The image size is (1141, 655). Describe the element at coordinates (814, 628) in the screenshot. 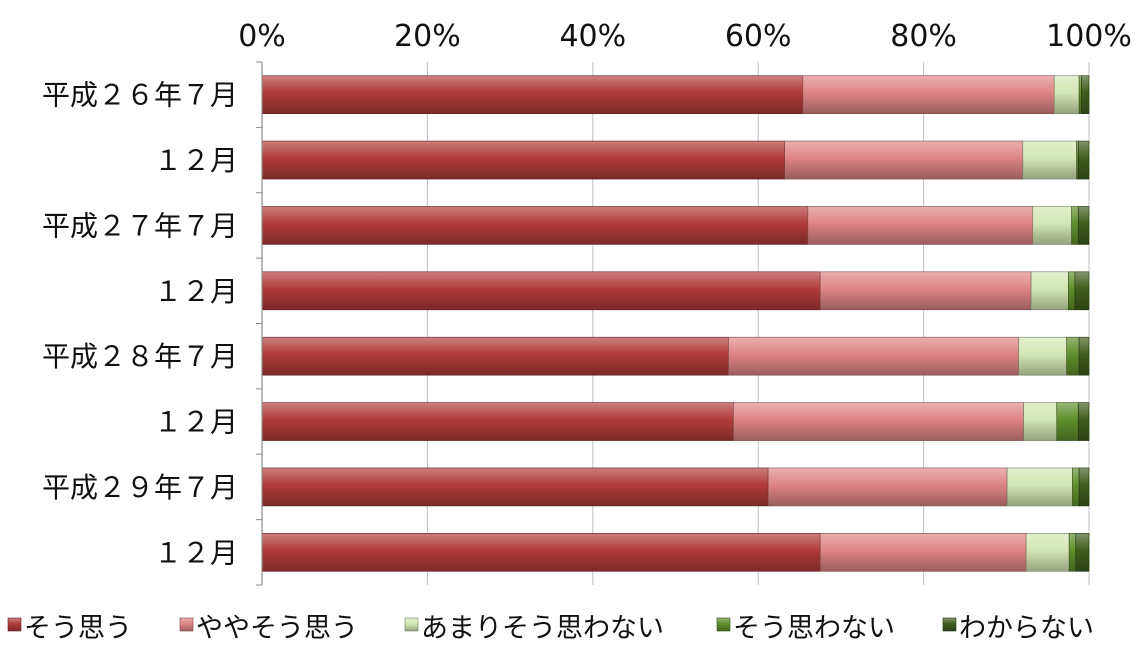

I see `legend-label: そう思わない` at that location.